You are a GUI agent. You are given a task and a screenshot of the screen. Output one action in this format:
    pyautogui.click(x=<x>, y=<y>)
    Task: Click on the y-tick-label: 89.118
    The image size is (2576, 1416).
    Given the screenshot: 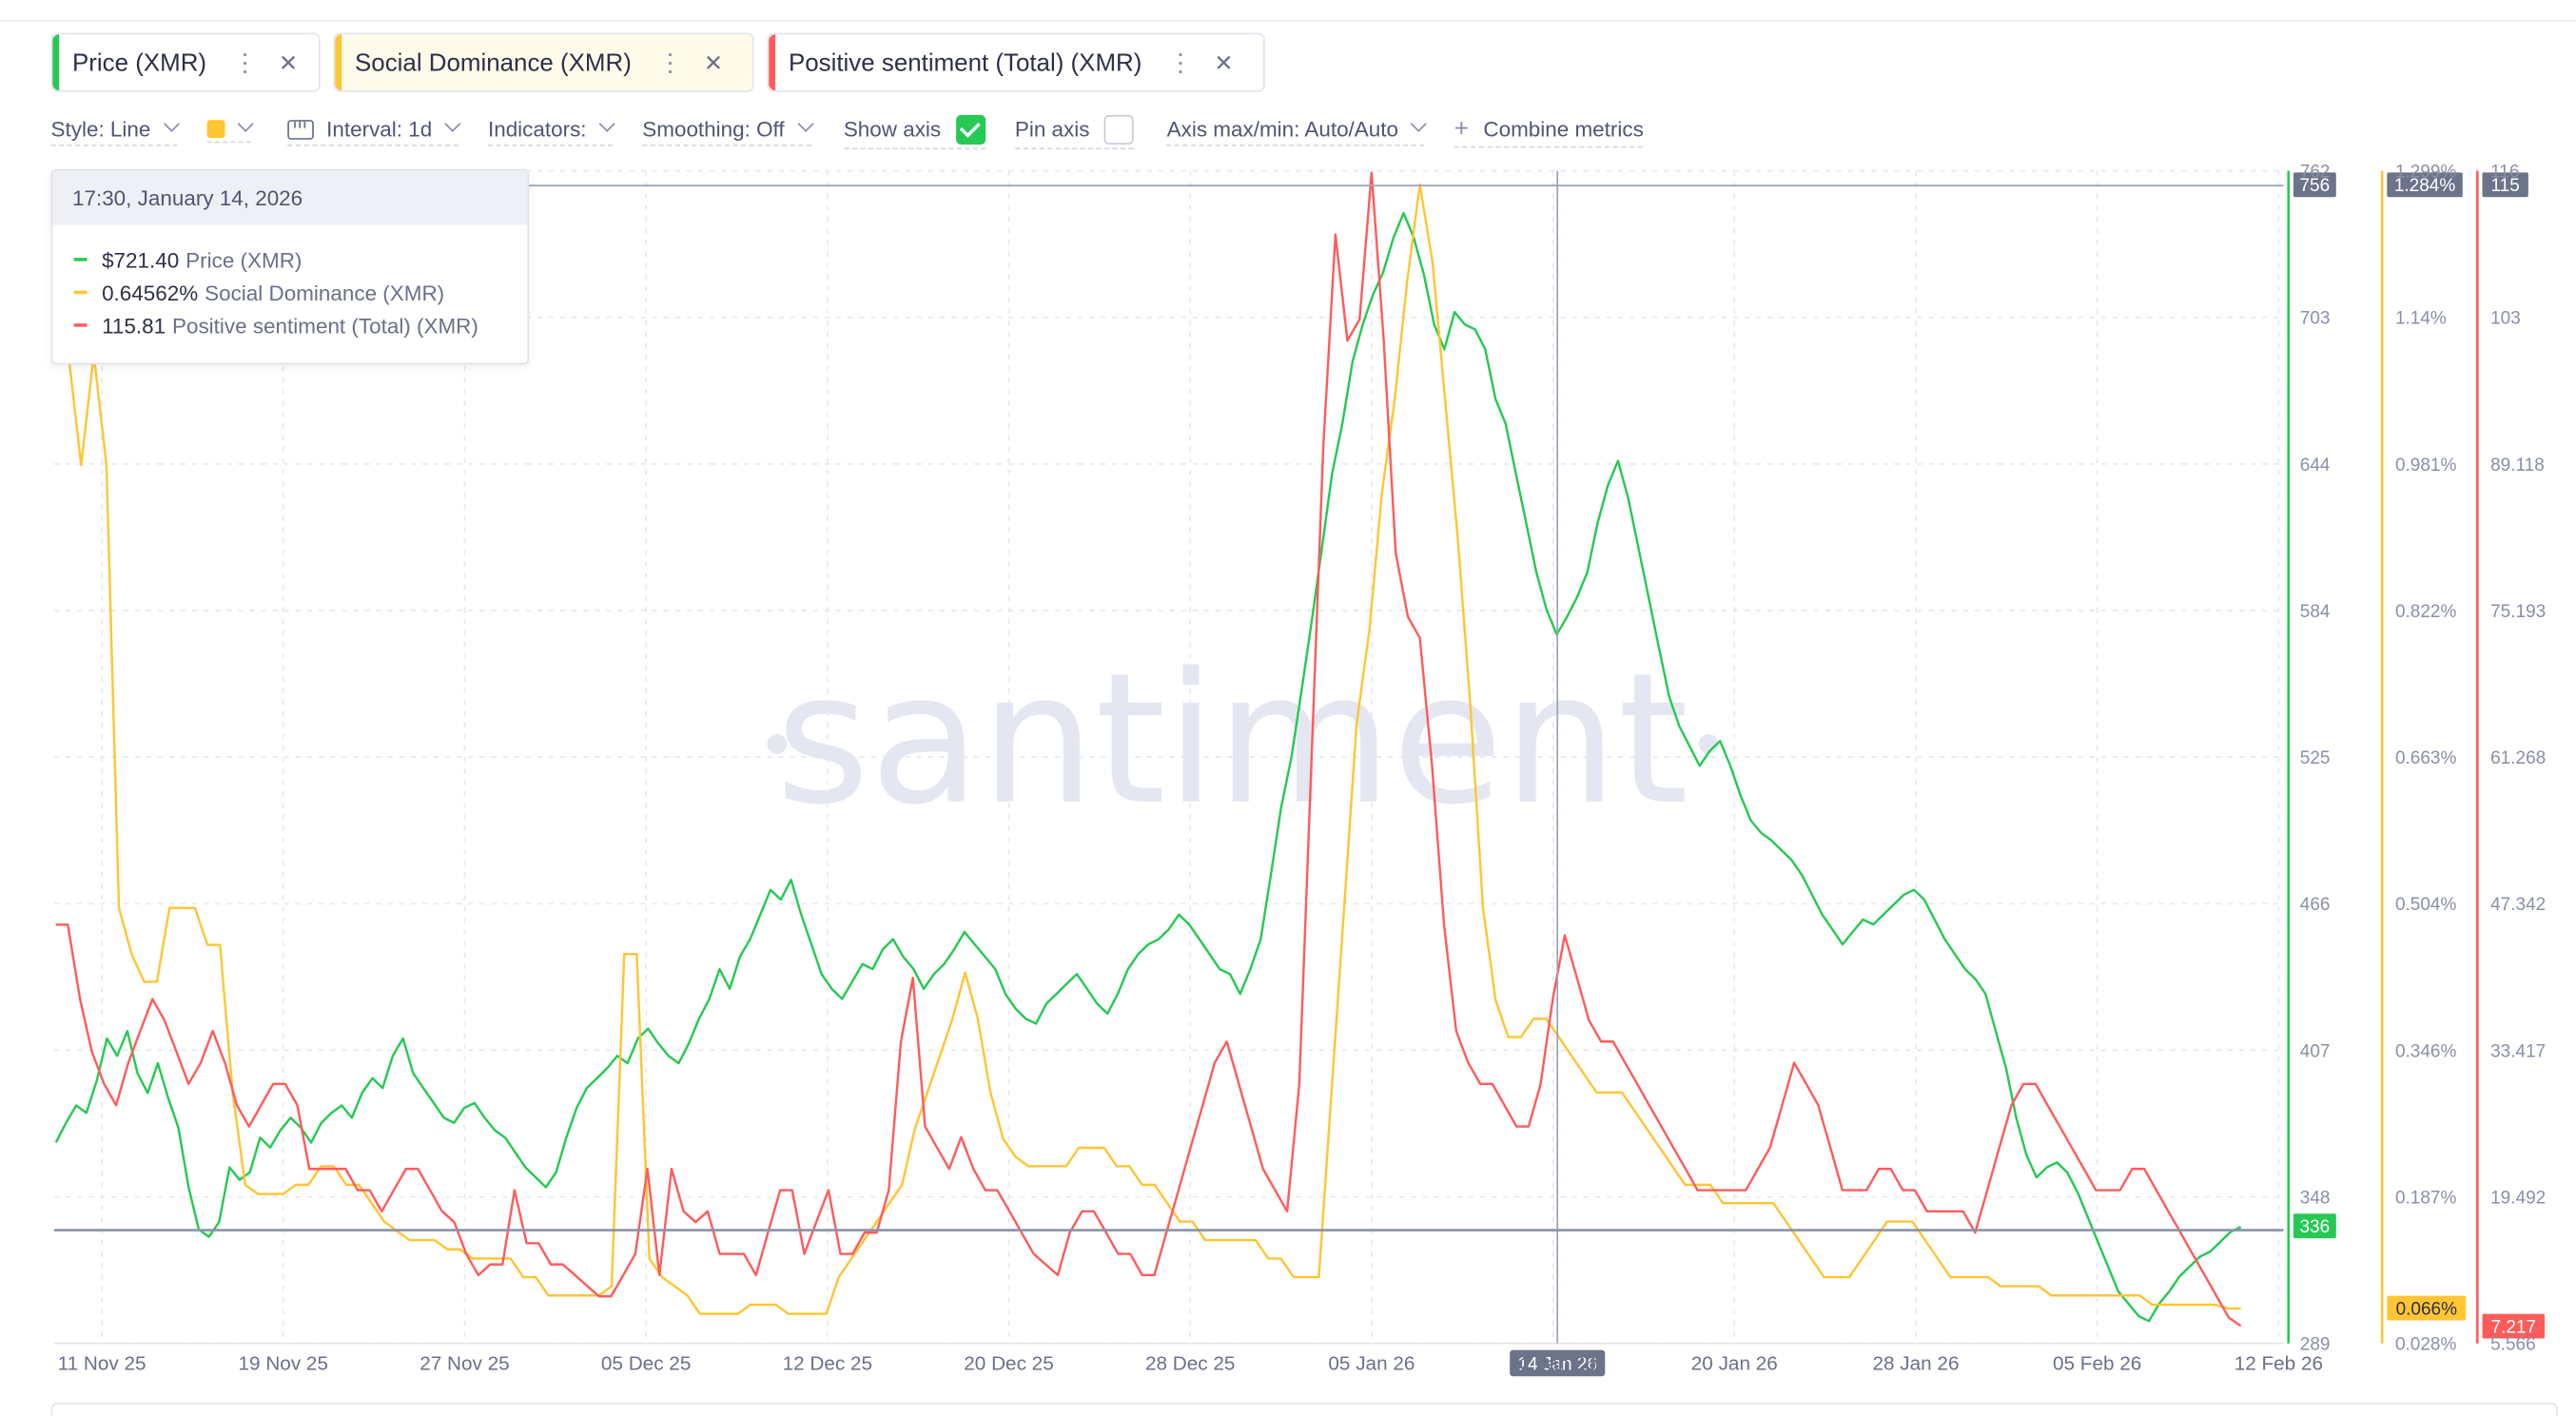 What is the action you would take?
    pyautogui.click(x=2518, y=465)
    